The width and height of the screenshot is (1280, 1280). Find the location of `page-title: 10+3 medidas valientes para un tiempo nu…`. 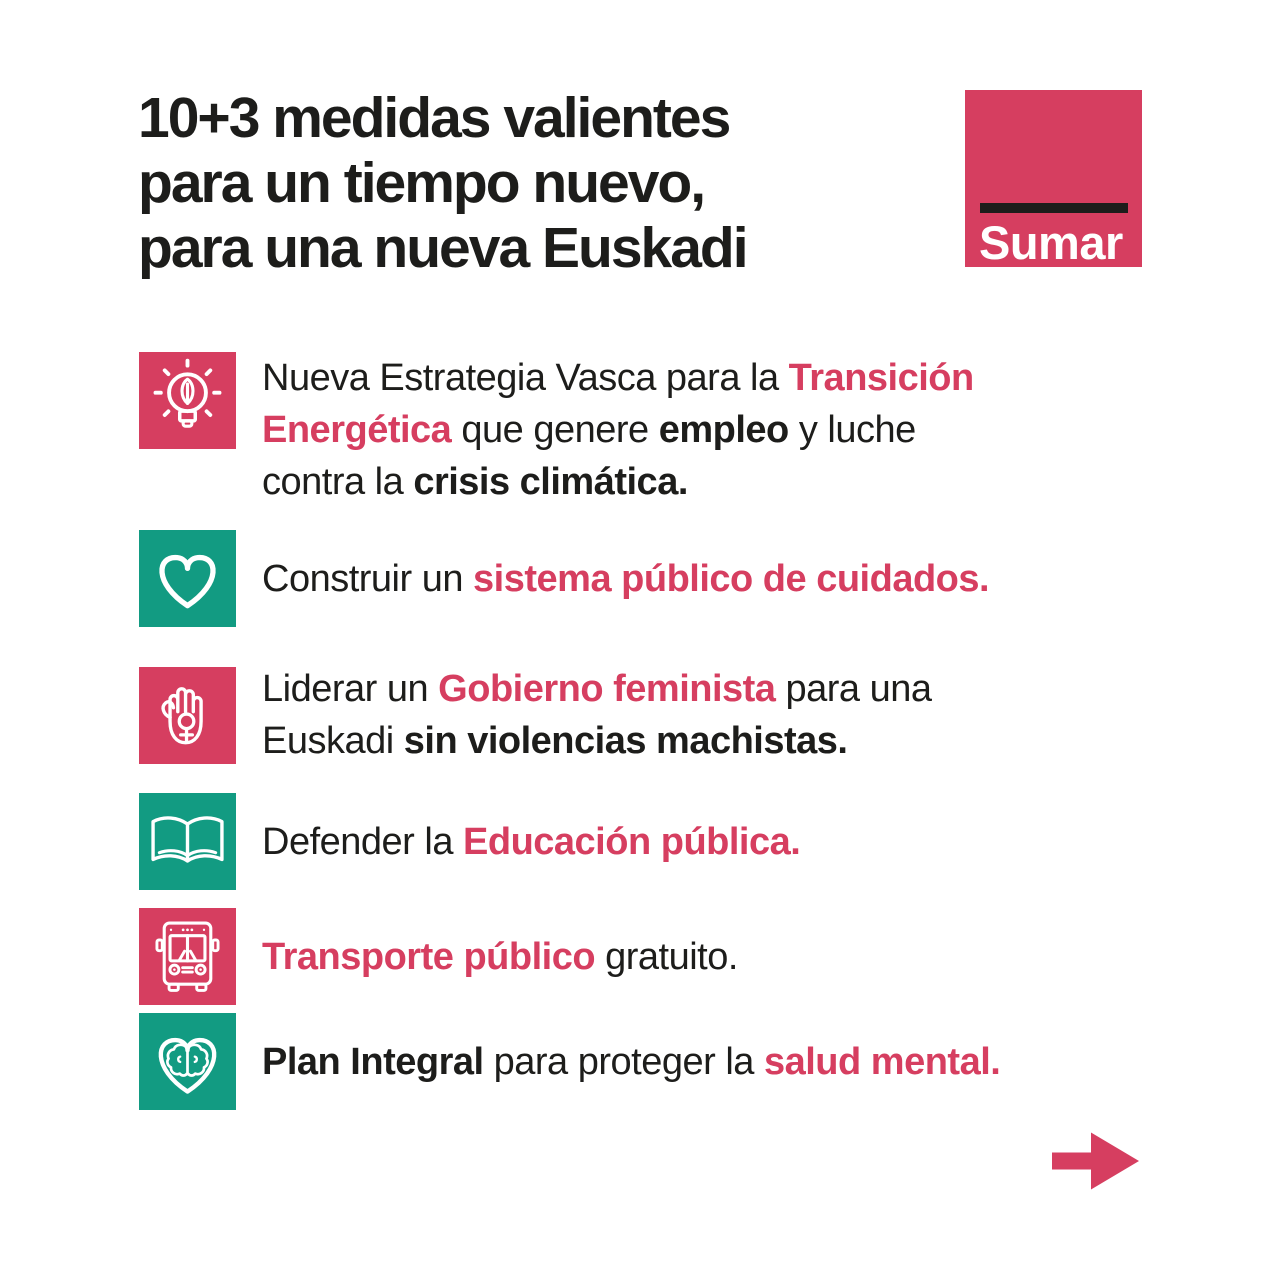

page-title: 10+3 medidas valientes para un tiempo nu… is located at coordinates (443, 183).